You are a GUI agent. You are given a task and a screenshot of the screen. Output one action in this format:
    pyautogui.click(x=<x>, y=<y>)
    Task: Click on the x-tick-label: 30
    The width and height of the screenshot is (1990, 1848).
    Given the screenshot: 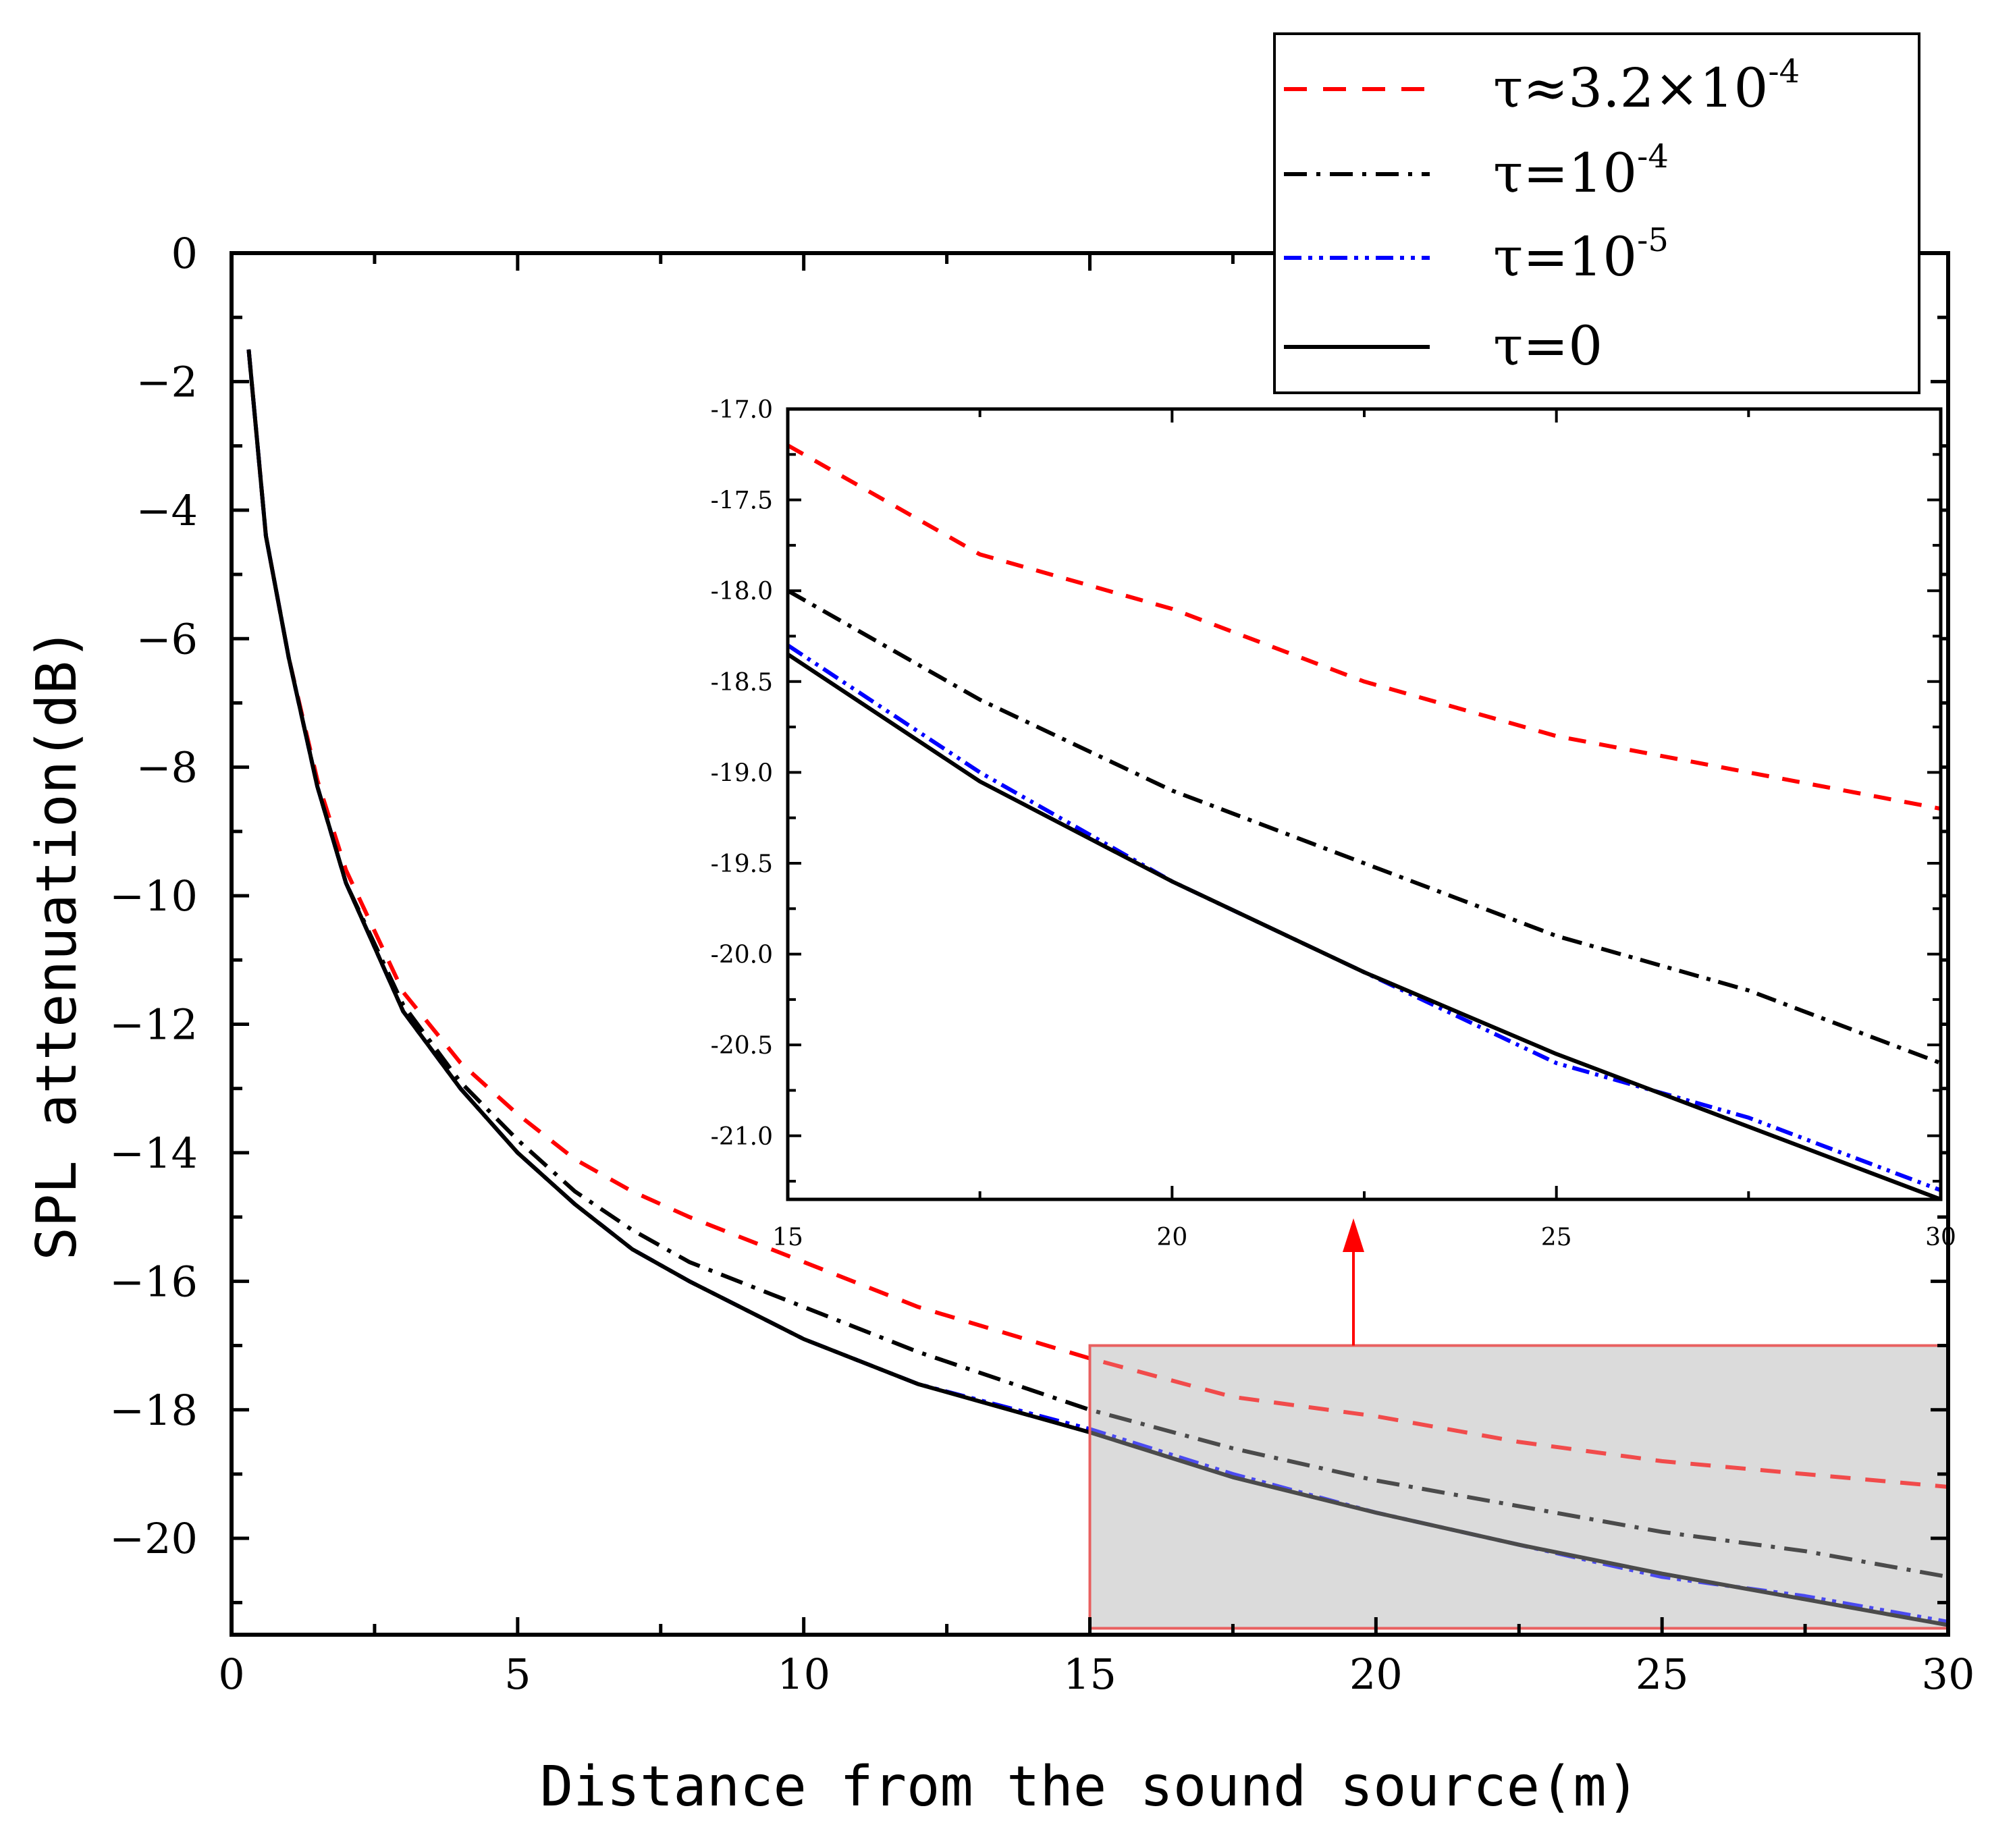 What is the action you would take?
    pyautogui.click(x=1948, y=1674)
    